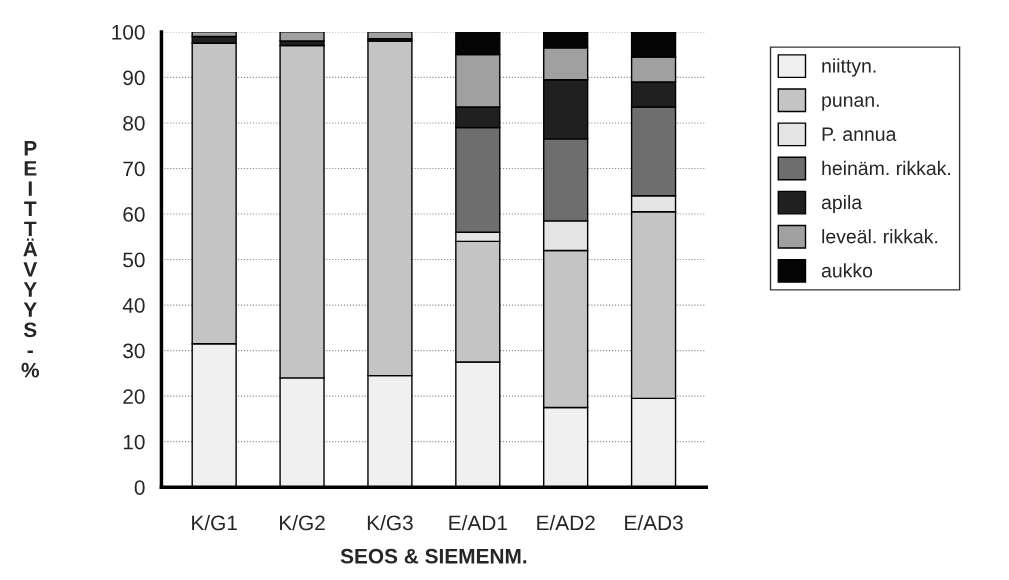 The image size is (1009, 580). What do you see at coordinates (842, 204) in the screenshot?
I see `legend-label: apila` at bounding box center [842, 204].